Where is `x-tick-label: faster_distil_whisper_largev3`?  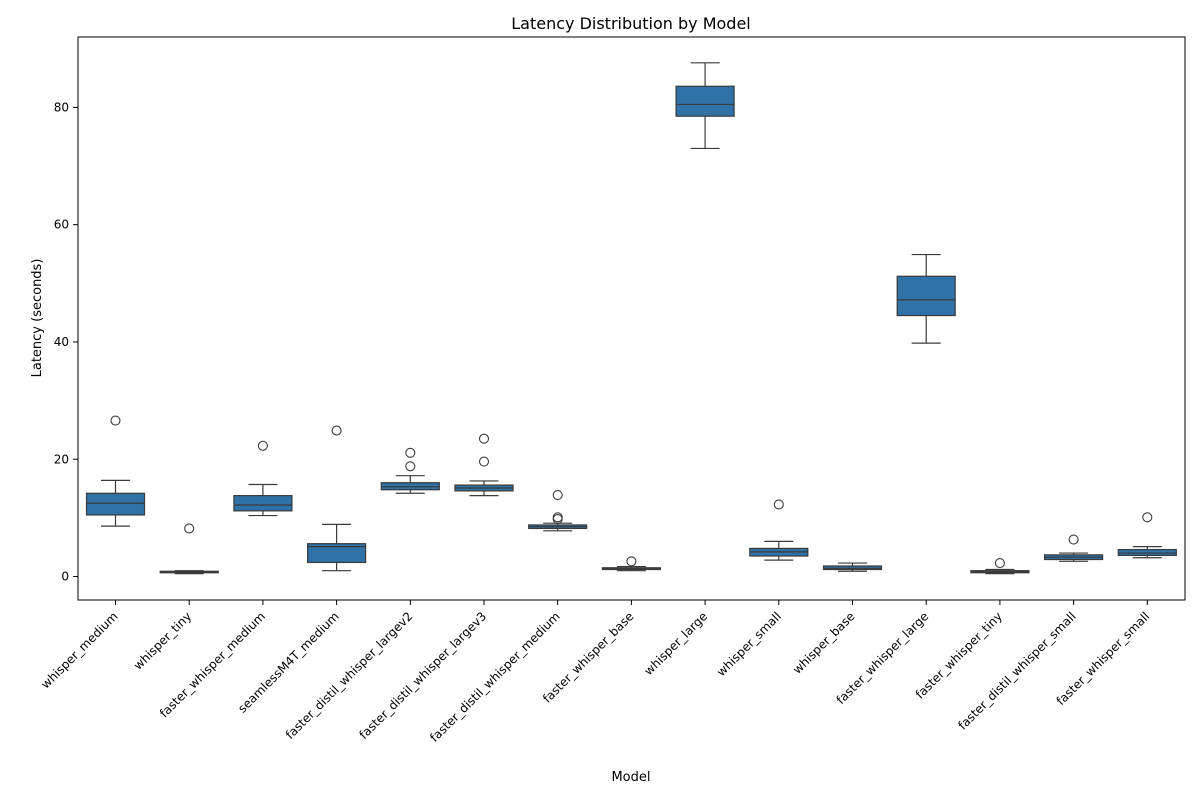 x-tick-label: faster_distil_whisper_largev3 is located at coordinates (423, 675).